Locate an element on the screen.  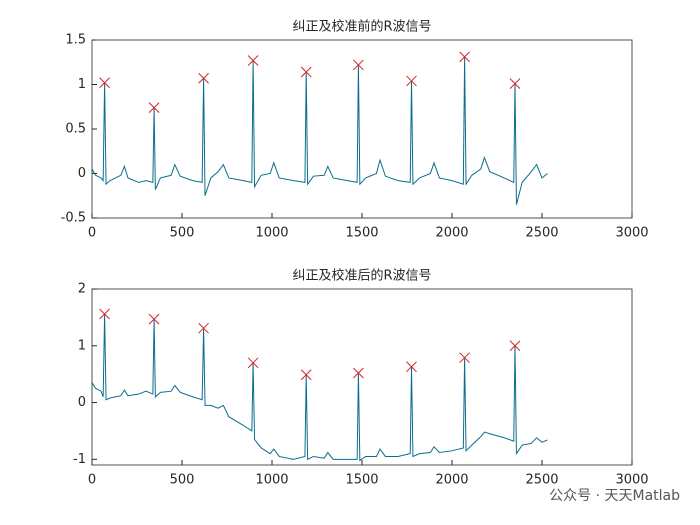
y-tick-label: -0.5 is located at coordinates (73, 218).